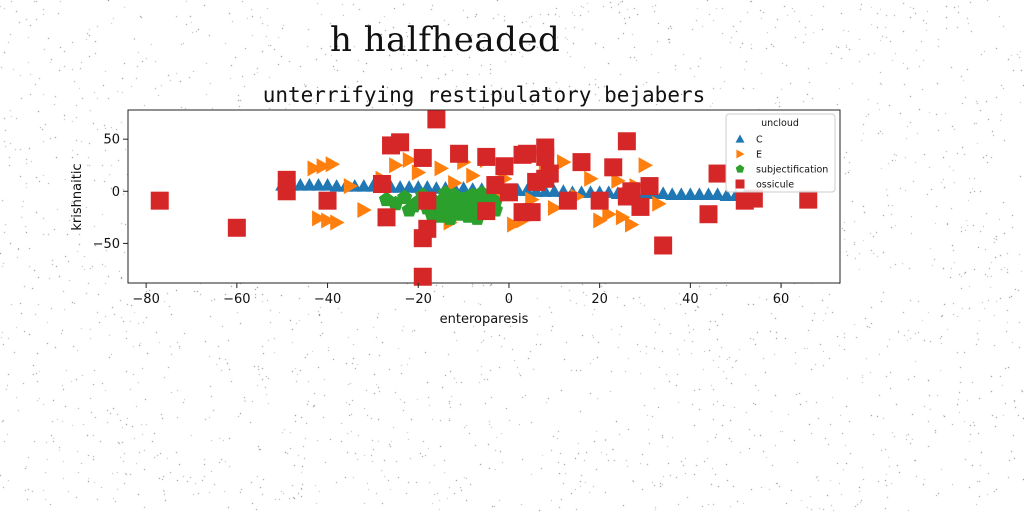 The width and height of the screenshot is (1024, 512). What do you see at coordinates (116, 192) in the screenshot?
I see `y-tick-label: 0` at bounding box center [116, 192].